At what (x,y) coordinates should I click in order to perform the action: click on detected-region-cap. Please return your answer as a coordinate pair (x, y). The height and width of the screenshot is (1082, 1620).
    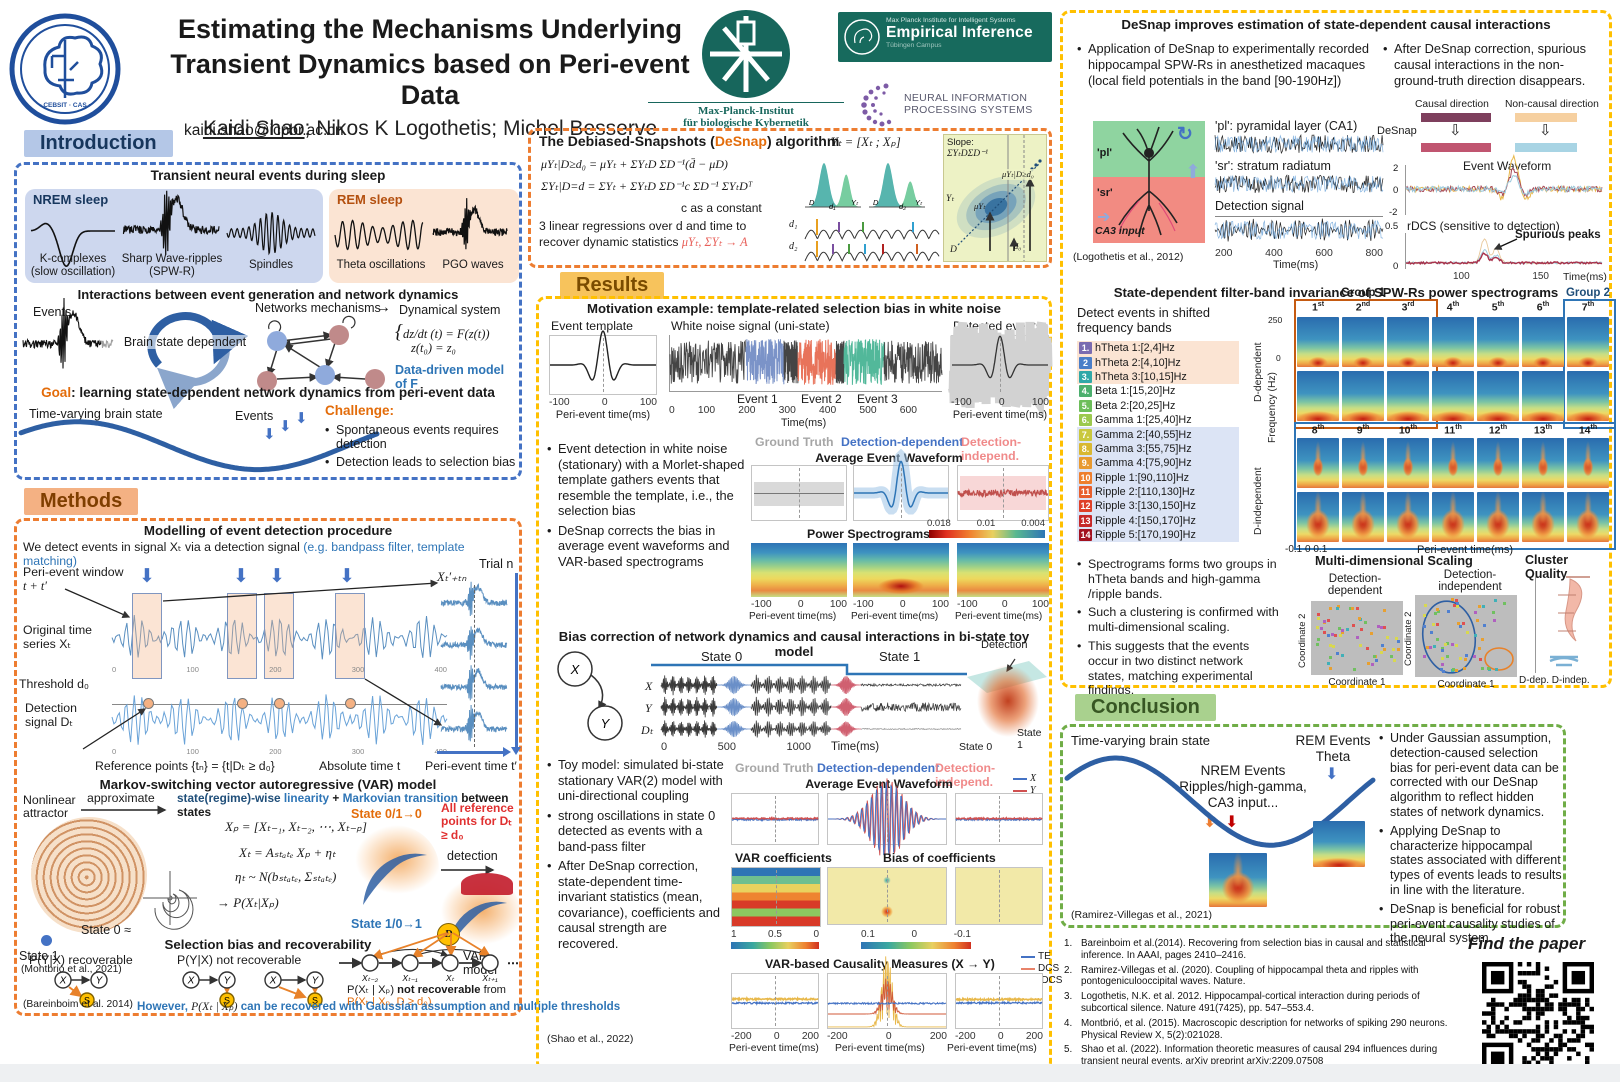
    Looking at the image, I should click on (487, 884).